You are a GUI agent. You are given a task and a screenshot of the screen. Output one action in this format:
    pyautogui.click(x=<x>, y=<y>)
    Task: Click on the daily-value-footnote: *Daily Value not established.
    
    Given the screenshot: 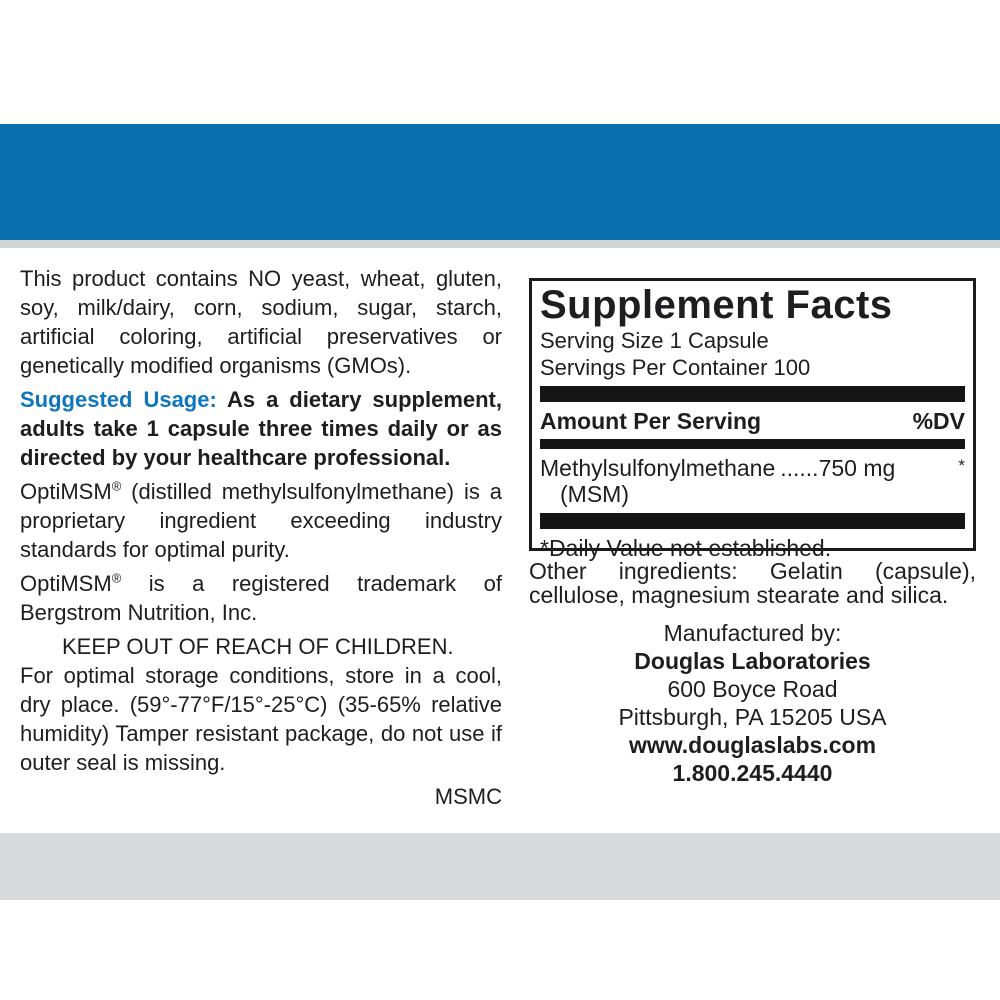 What is the action you would take?
    pyautogui.click(x=686, y=548)
    